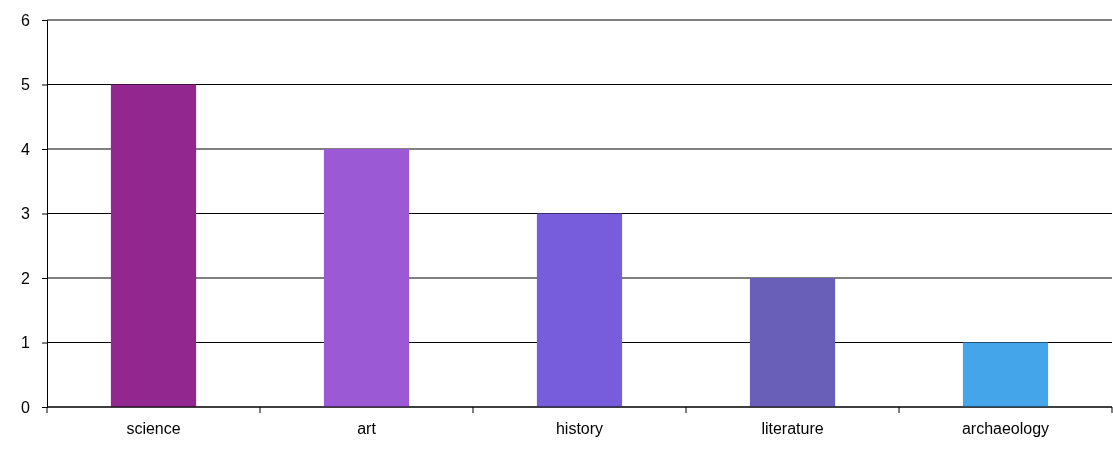 The width and height of the screenshot is (1113, 449). What do you see at coordinates (26, 85) in the screenshot?
I see `y-tick-label: 5` at bounding box center [26, 85].